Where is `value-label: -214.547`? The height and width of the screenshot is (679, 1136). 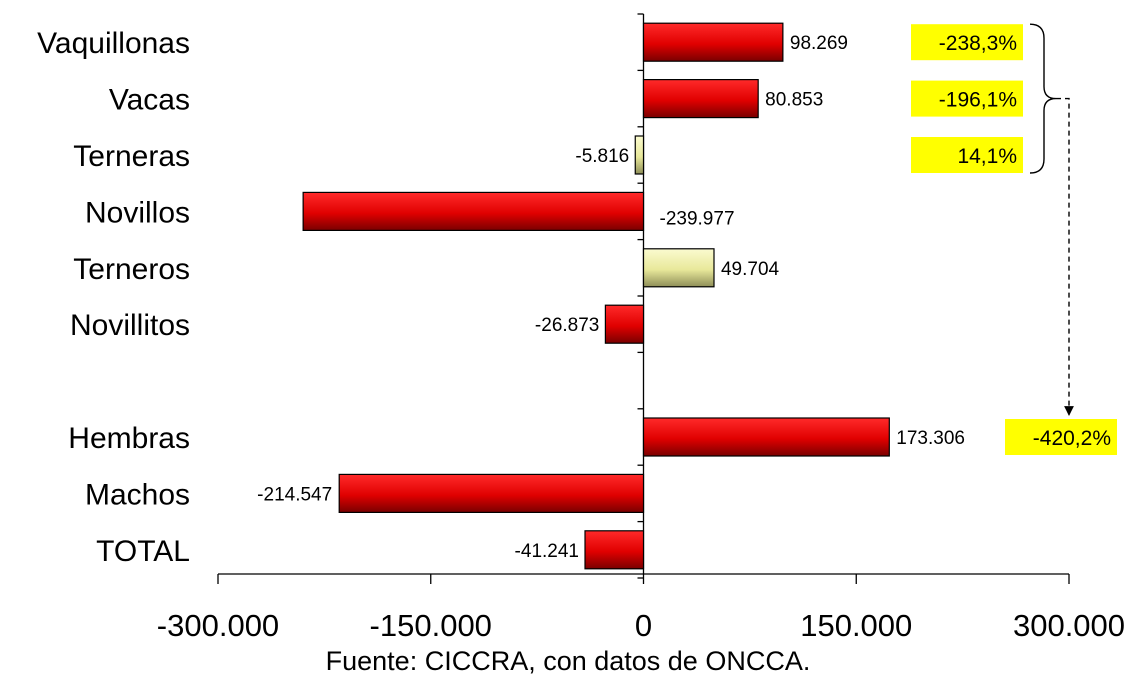 value-label: -214.547 is located at coordinates (294, 494).